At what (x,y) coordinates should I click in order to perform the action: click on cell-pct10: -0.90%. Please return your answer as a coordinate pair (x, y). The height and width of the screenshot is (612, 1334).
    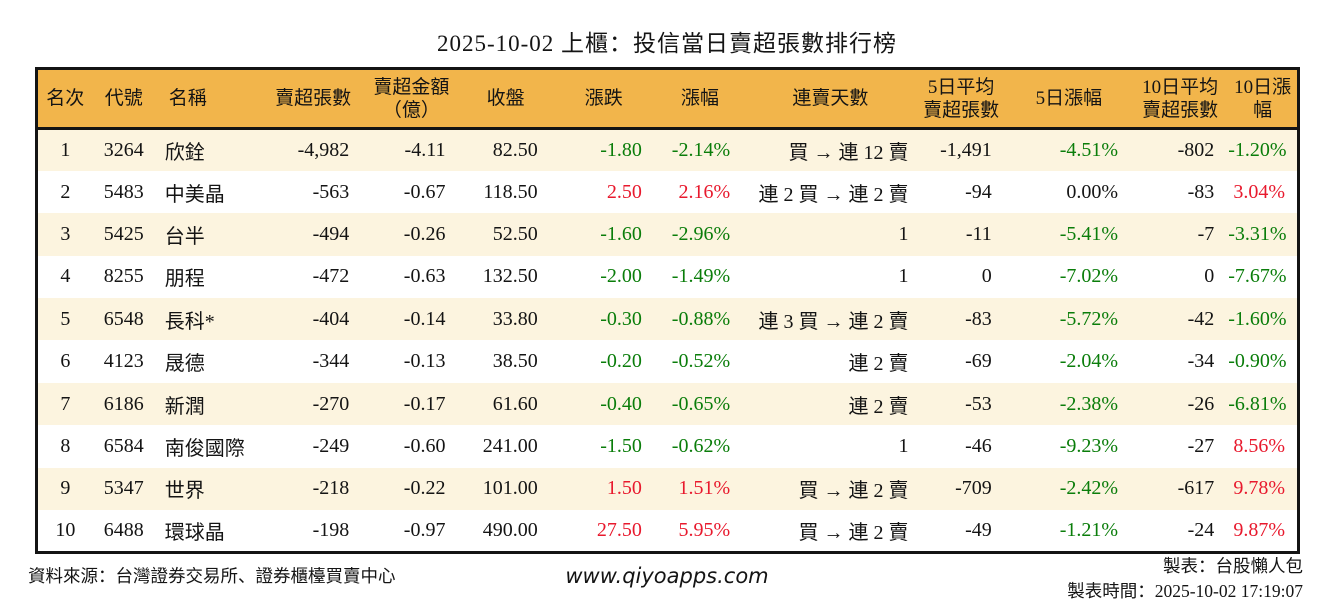
    Looking at the image, I should click on (1257, 361).